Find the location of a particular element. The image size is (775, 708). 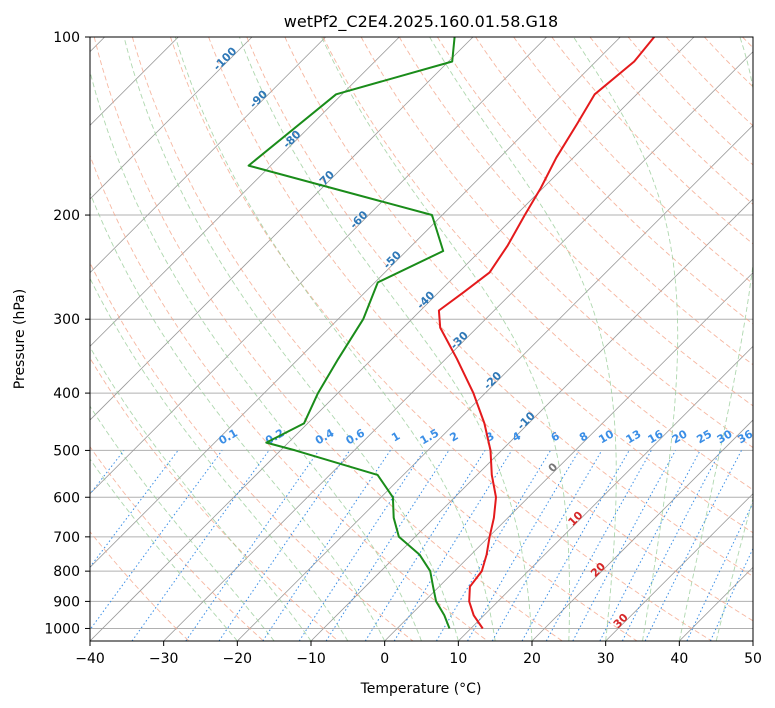

x-tick-label: −20 is located at coordinates (238, 659).